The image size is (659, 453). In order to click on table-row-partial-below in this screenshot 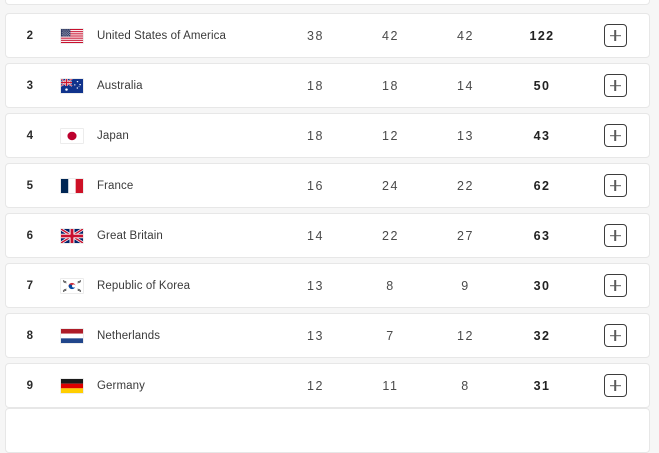, I will do `click(327, 430)`.